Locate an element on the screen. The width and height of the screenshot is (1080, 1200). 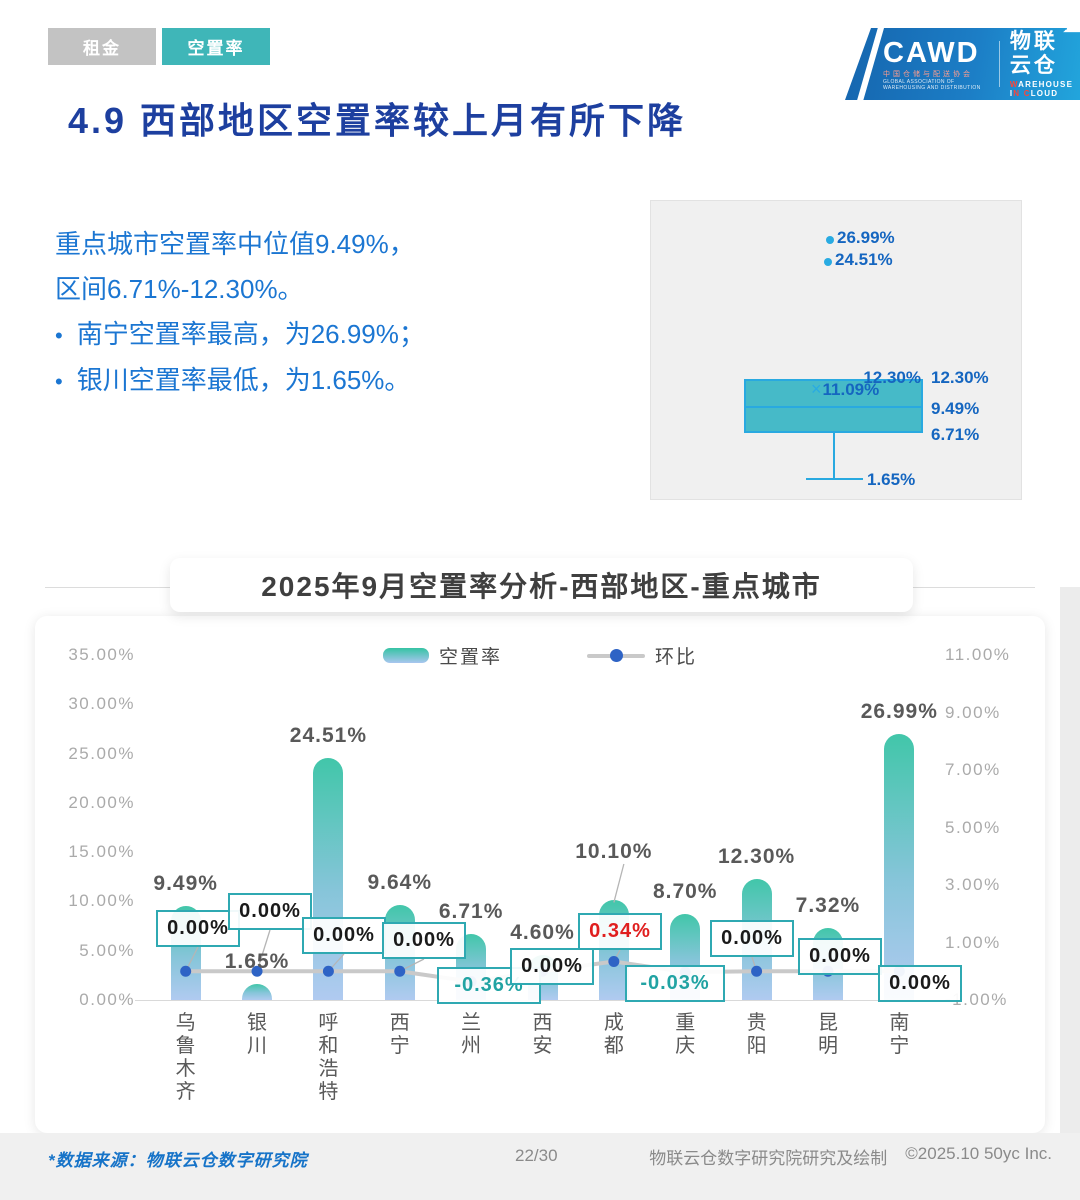
axis-tick-left: 0.00% is located at coordinates (107, 999).